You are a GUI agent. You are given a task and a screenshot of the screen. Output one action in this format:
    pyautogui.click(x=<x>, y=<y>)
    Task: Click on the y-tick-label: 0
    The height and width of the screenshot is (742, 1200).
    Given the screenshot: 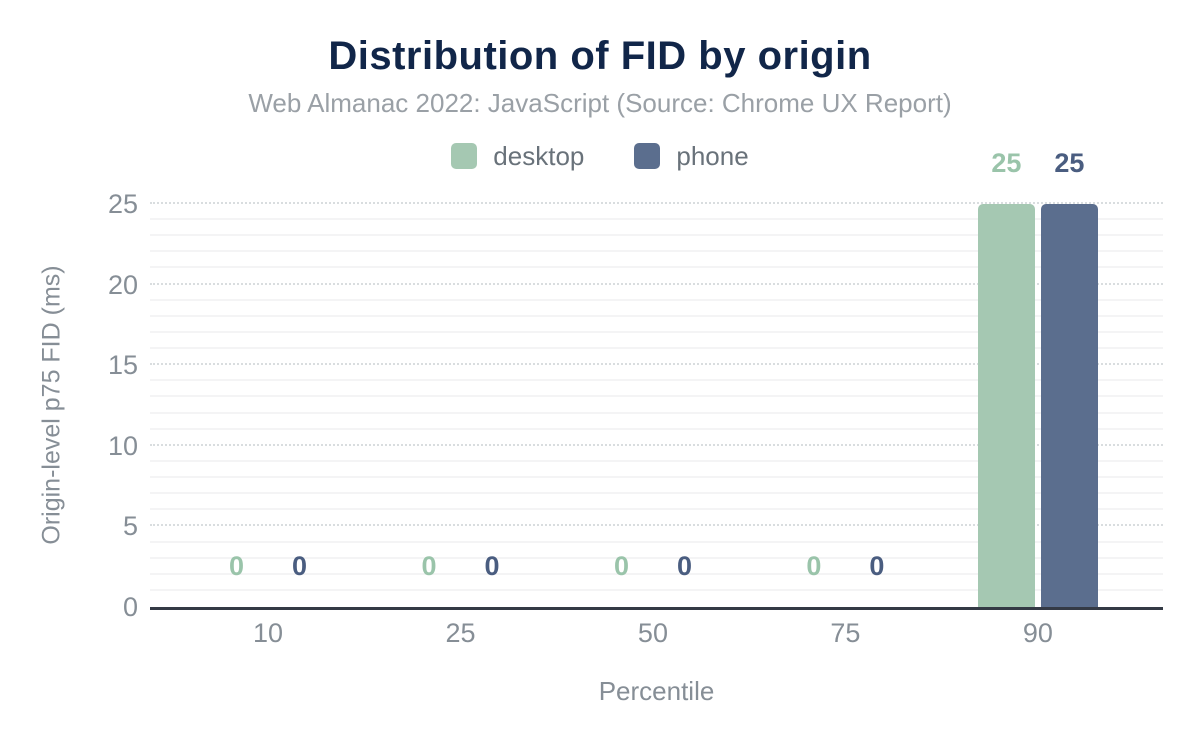 What is the action you would take?
    pyautogui.click(x=130, y=607)
    